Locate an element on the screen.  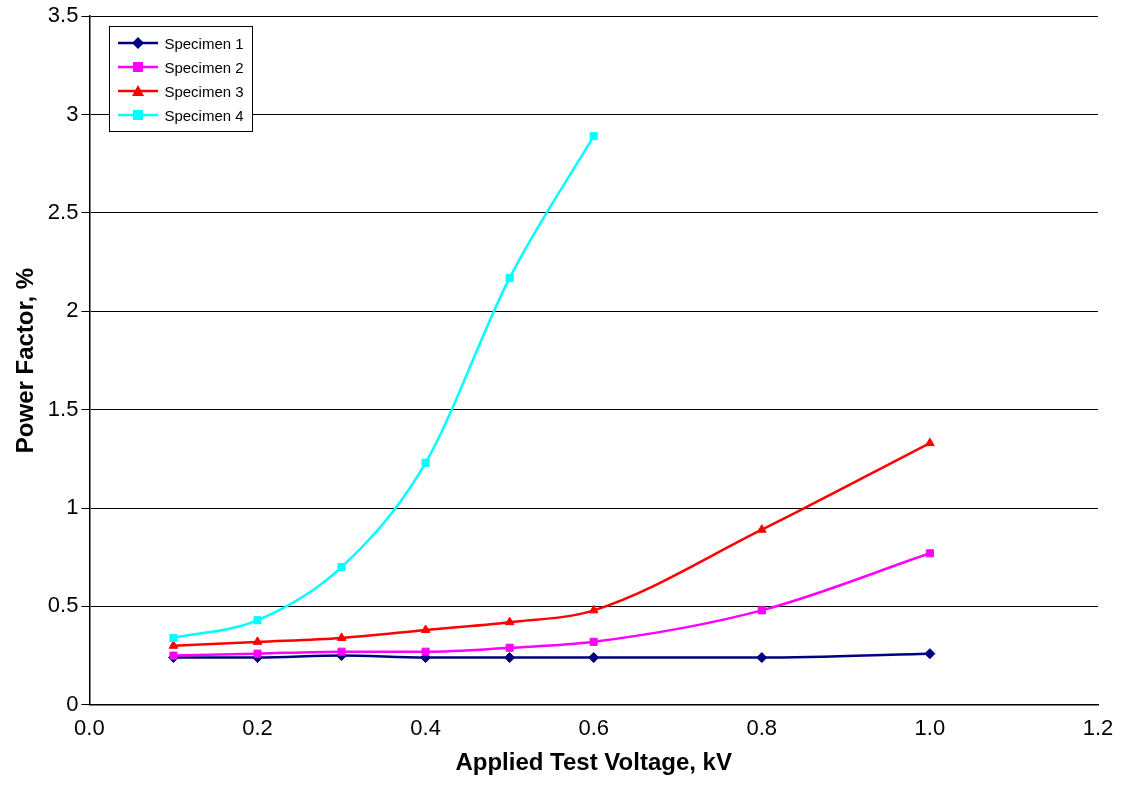
y-tick-label: 2.5 is located at coordinates (63, 212).